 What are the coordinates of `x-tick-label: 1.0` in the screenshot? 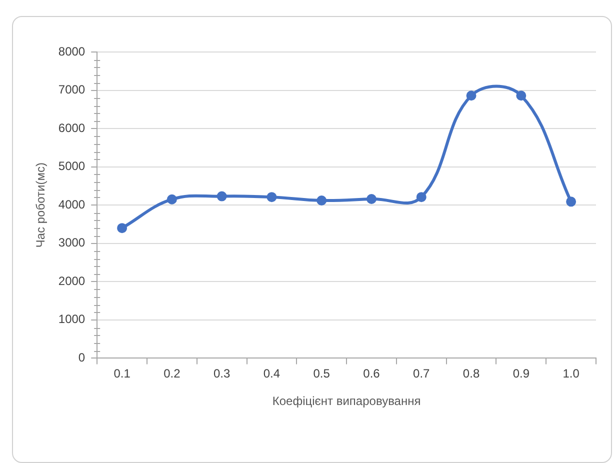 It's located at (571, 373).